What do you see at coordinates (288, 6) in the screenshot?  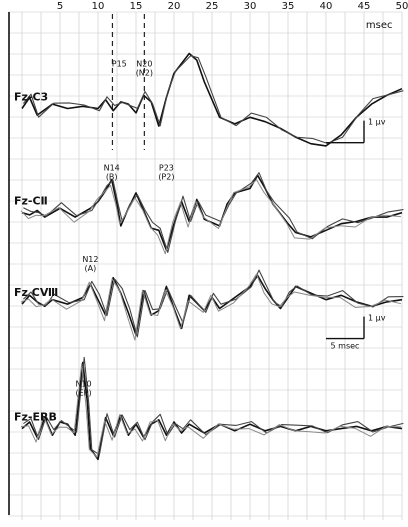 I see `x-tick-label: 35` at bounding box center [288, 6].